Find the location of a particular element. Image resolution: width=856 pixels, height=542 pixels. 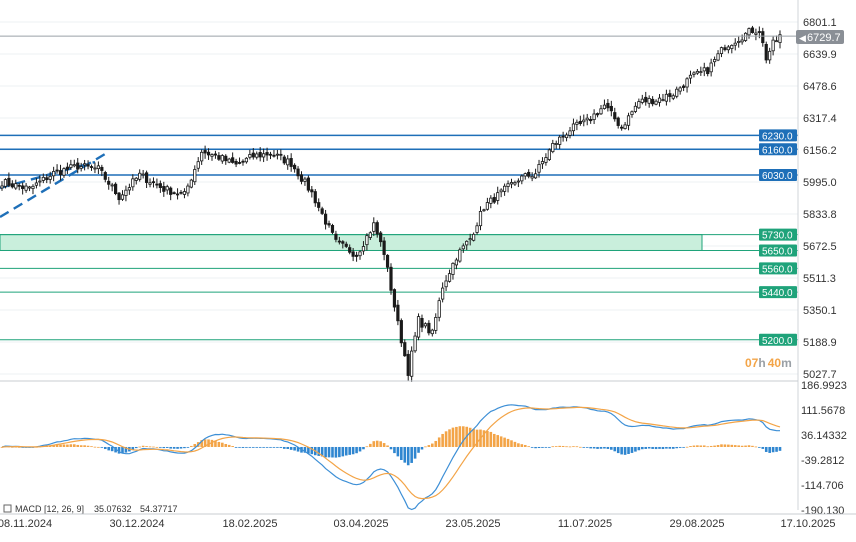

countdown-hours: 07 is located at coordinates (752, 363).